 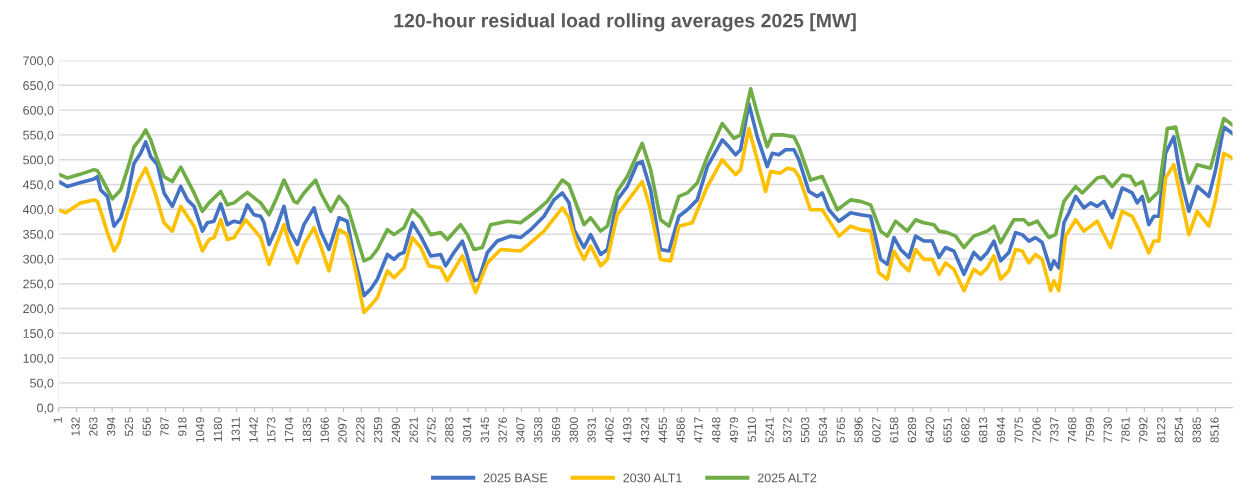 What do you see at coordinates (467, 430) in the screenshot?
I see `x-tick-label: 3014` at bounding box center [467, 430].